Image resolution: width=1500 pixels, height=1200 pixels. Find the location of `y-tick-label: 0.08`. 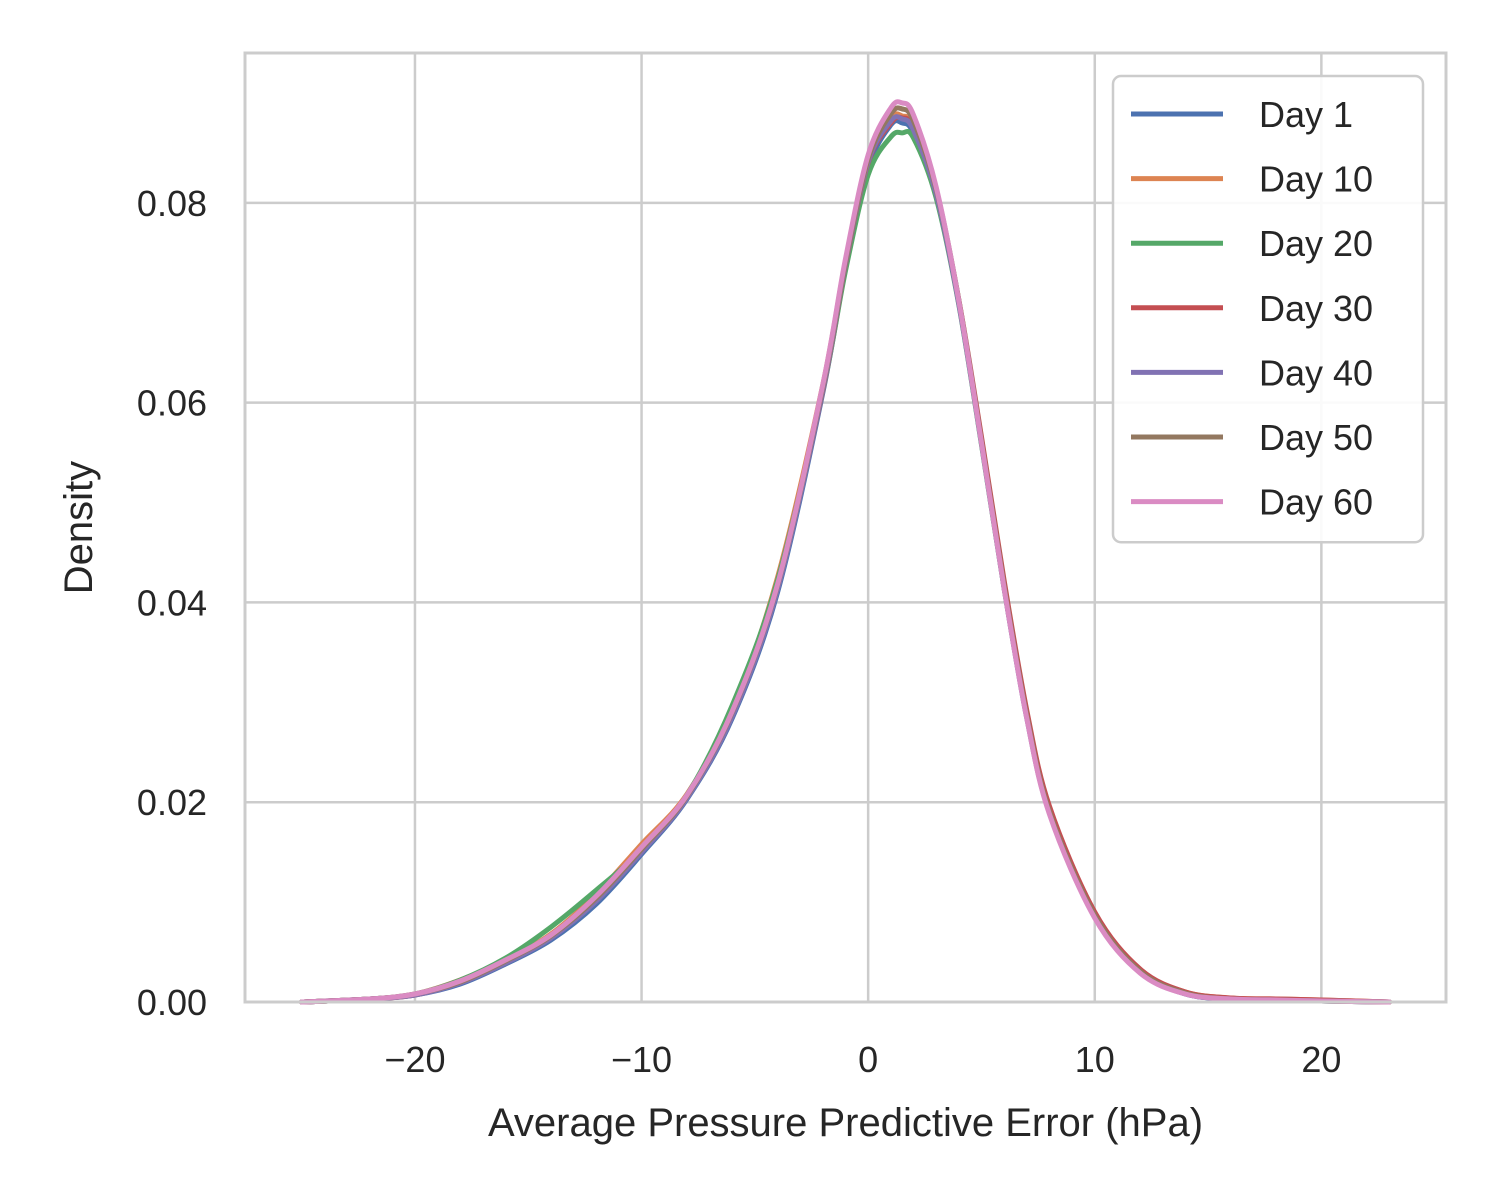

y-tick-label: 0.08 is located at coordinates (172, 203).